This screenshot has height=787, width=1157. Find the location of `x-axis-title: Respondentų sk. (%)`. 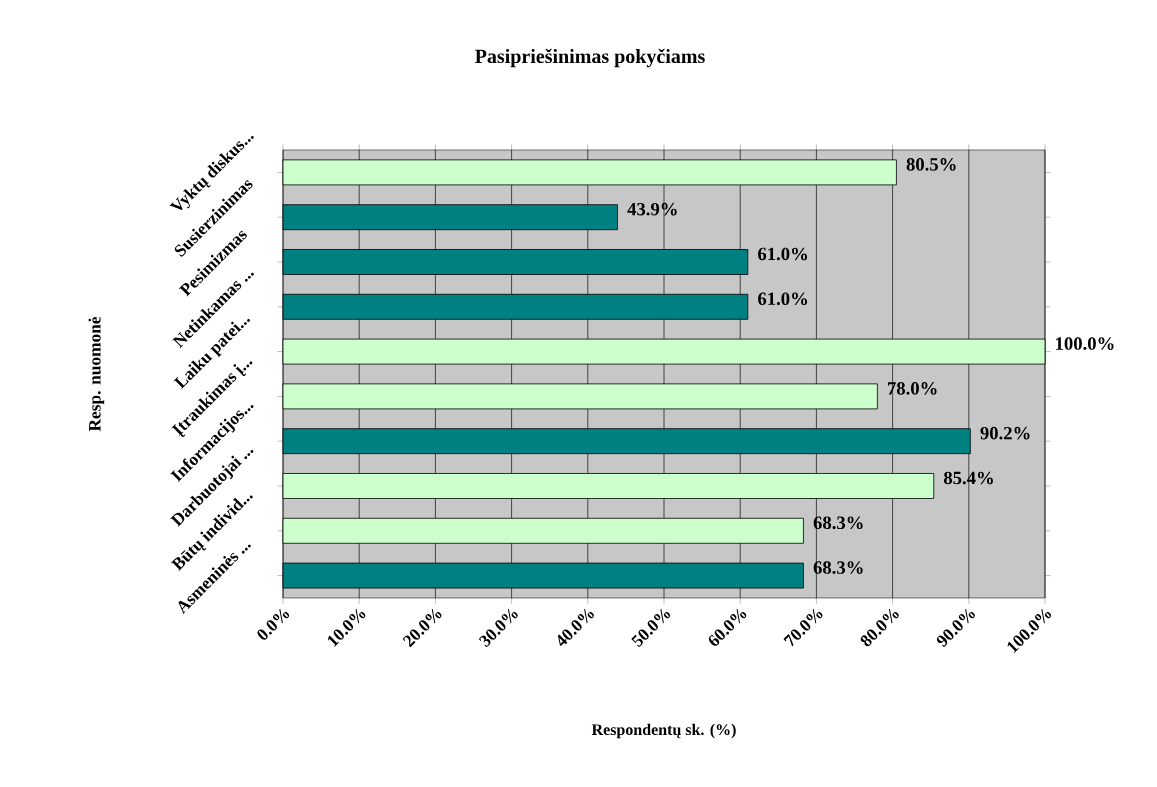

x-axis-title: Respondentų sk. (%) is located at coordinates (663, 731).